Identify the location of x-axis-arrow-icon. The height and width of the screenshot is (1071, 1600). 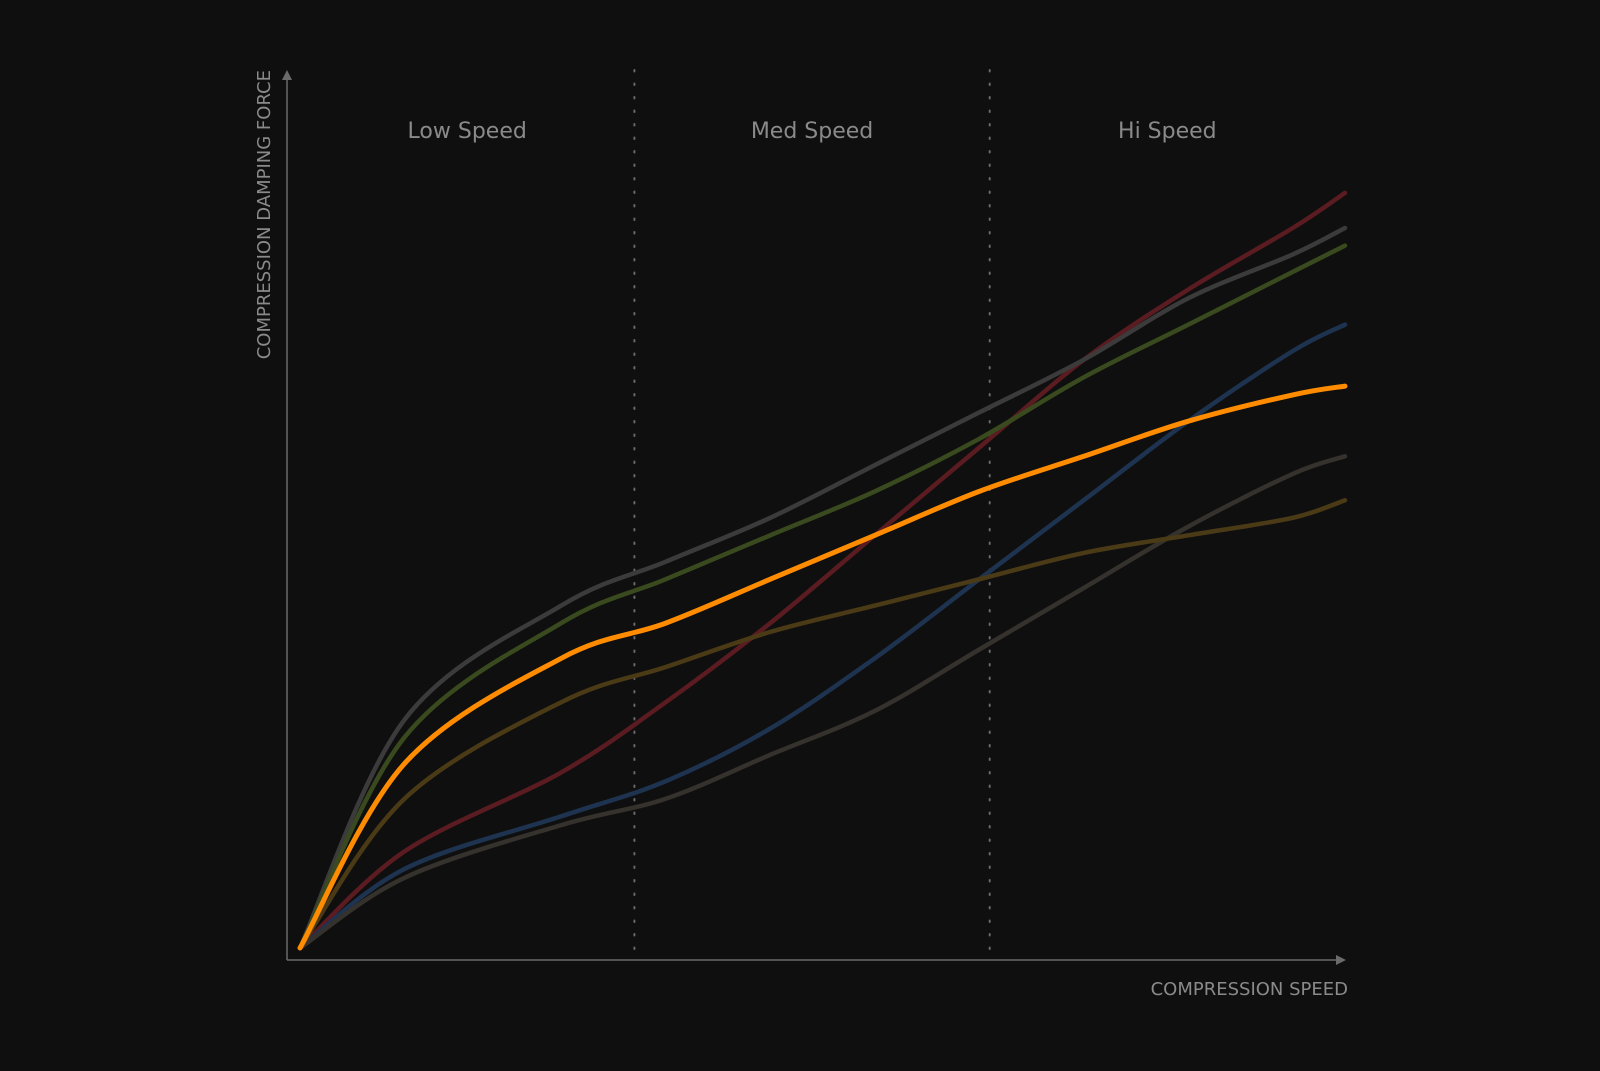
(1341, 960).